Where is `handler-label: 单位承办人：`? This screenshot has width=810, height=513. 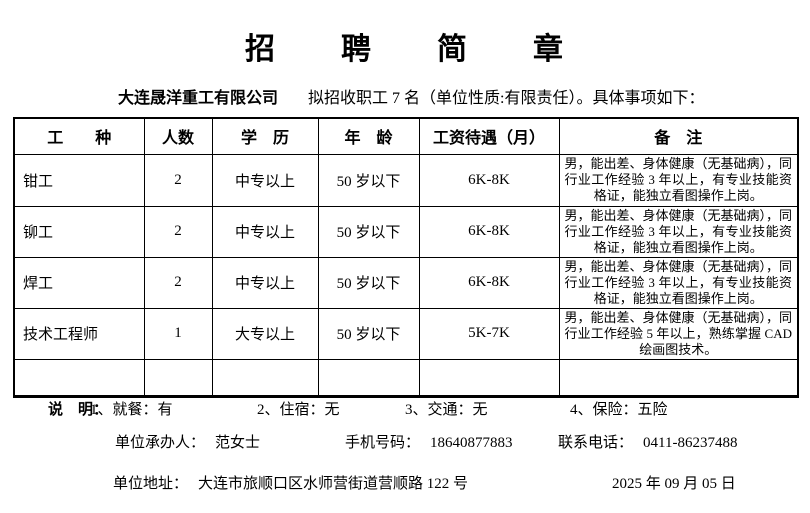 handler-label: 单位承办人： is located at coordinates (160, 443).